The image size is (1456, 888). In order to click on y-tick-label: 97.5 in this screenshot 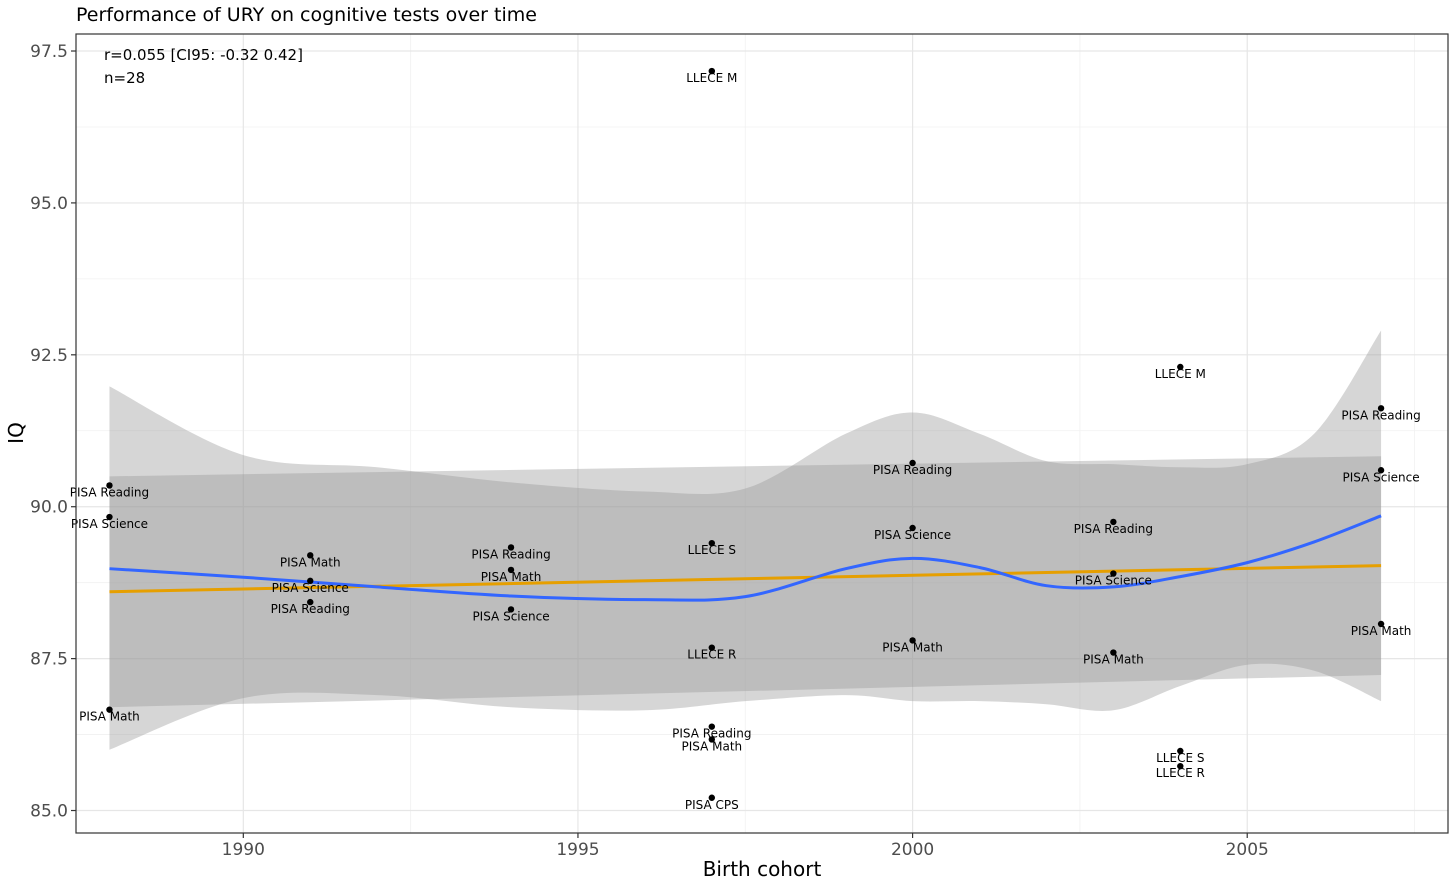, I will do `click(49, 52)`.